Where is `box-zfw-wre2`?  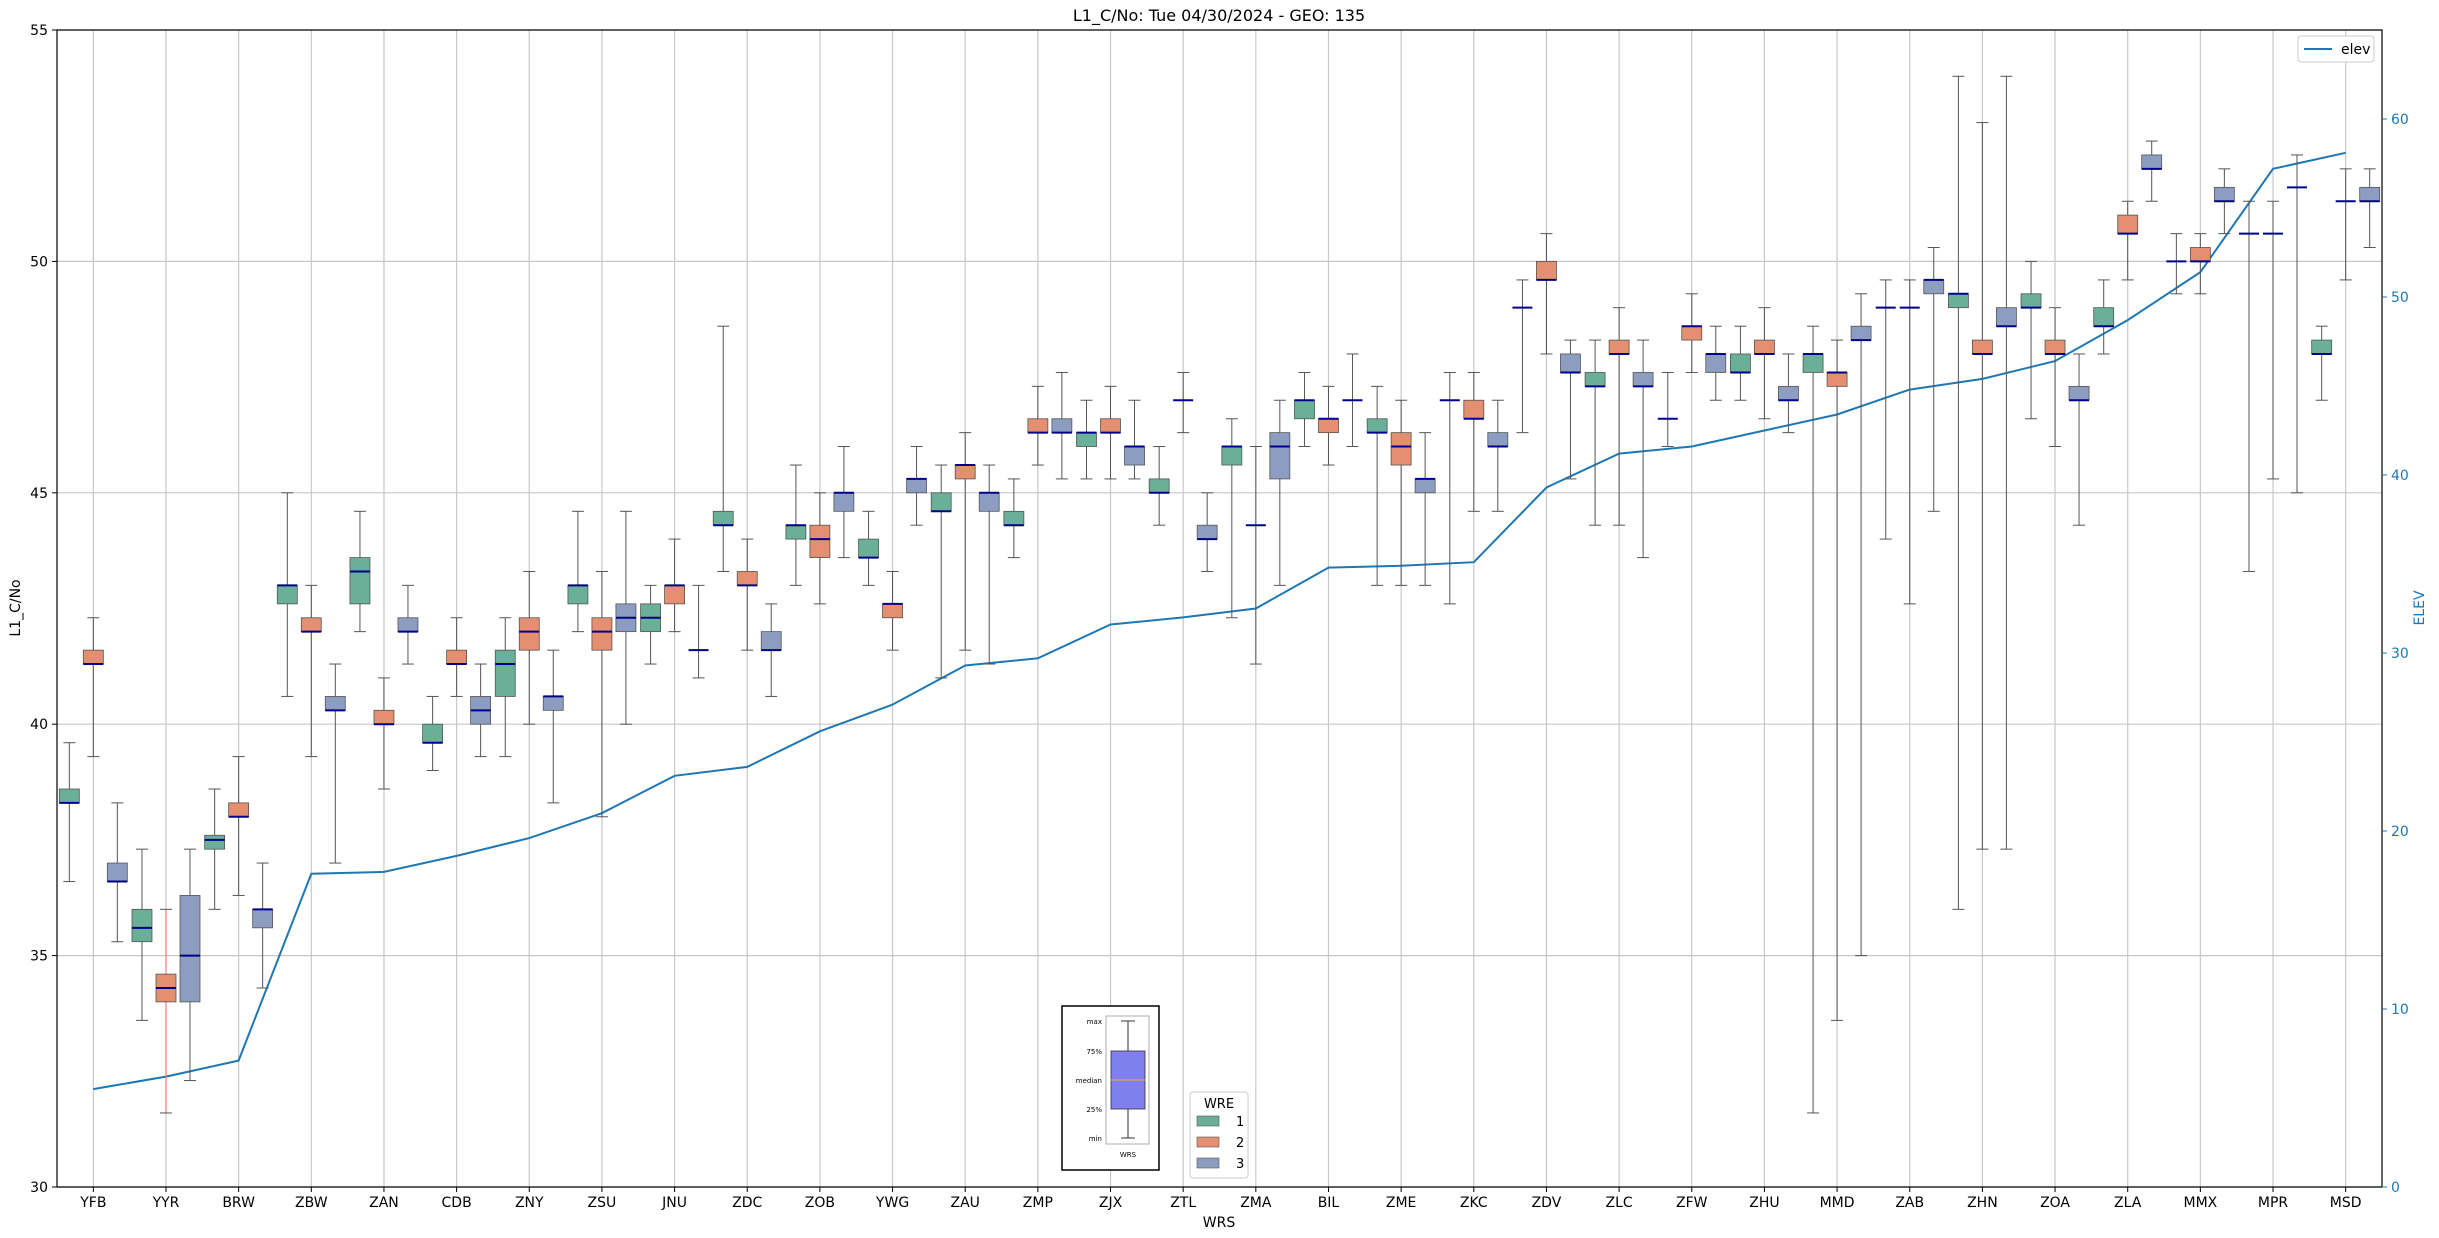
box-zfw-wre2 is located at coordinates (1692, 333).